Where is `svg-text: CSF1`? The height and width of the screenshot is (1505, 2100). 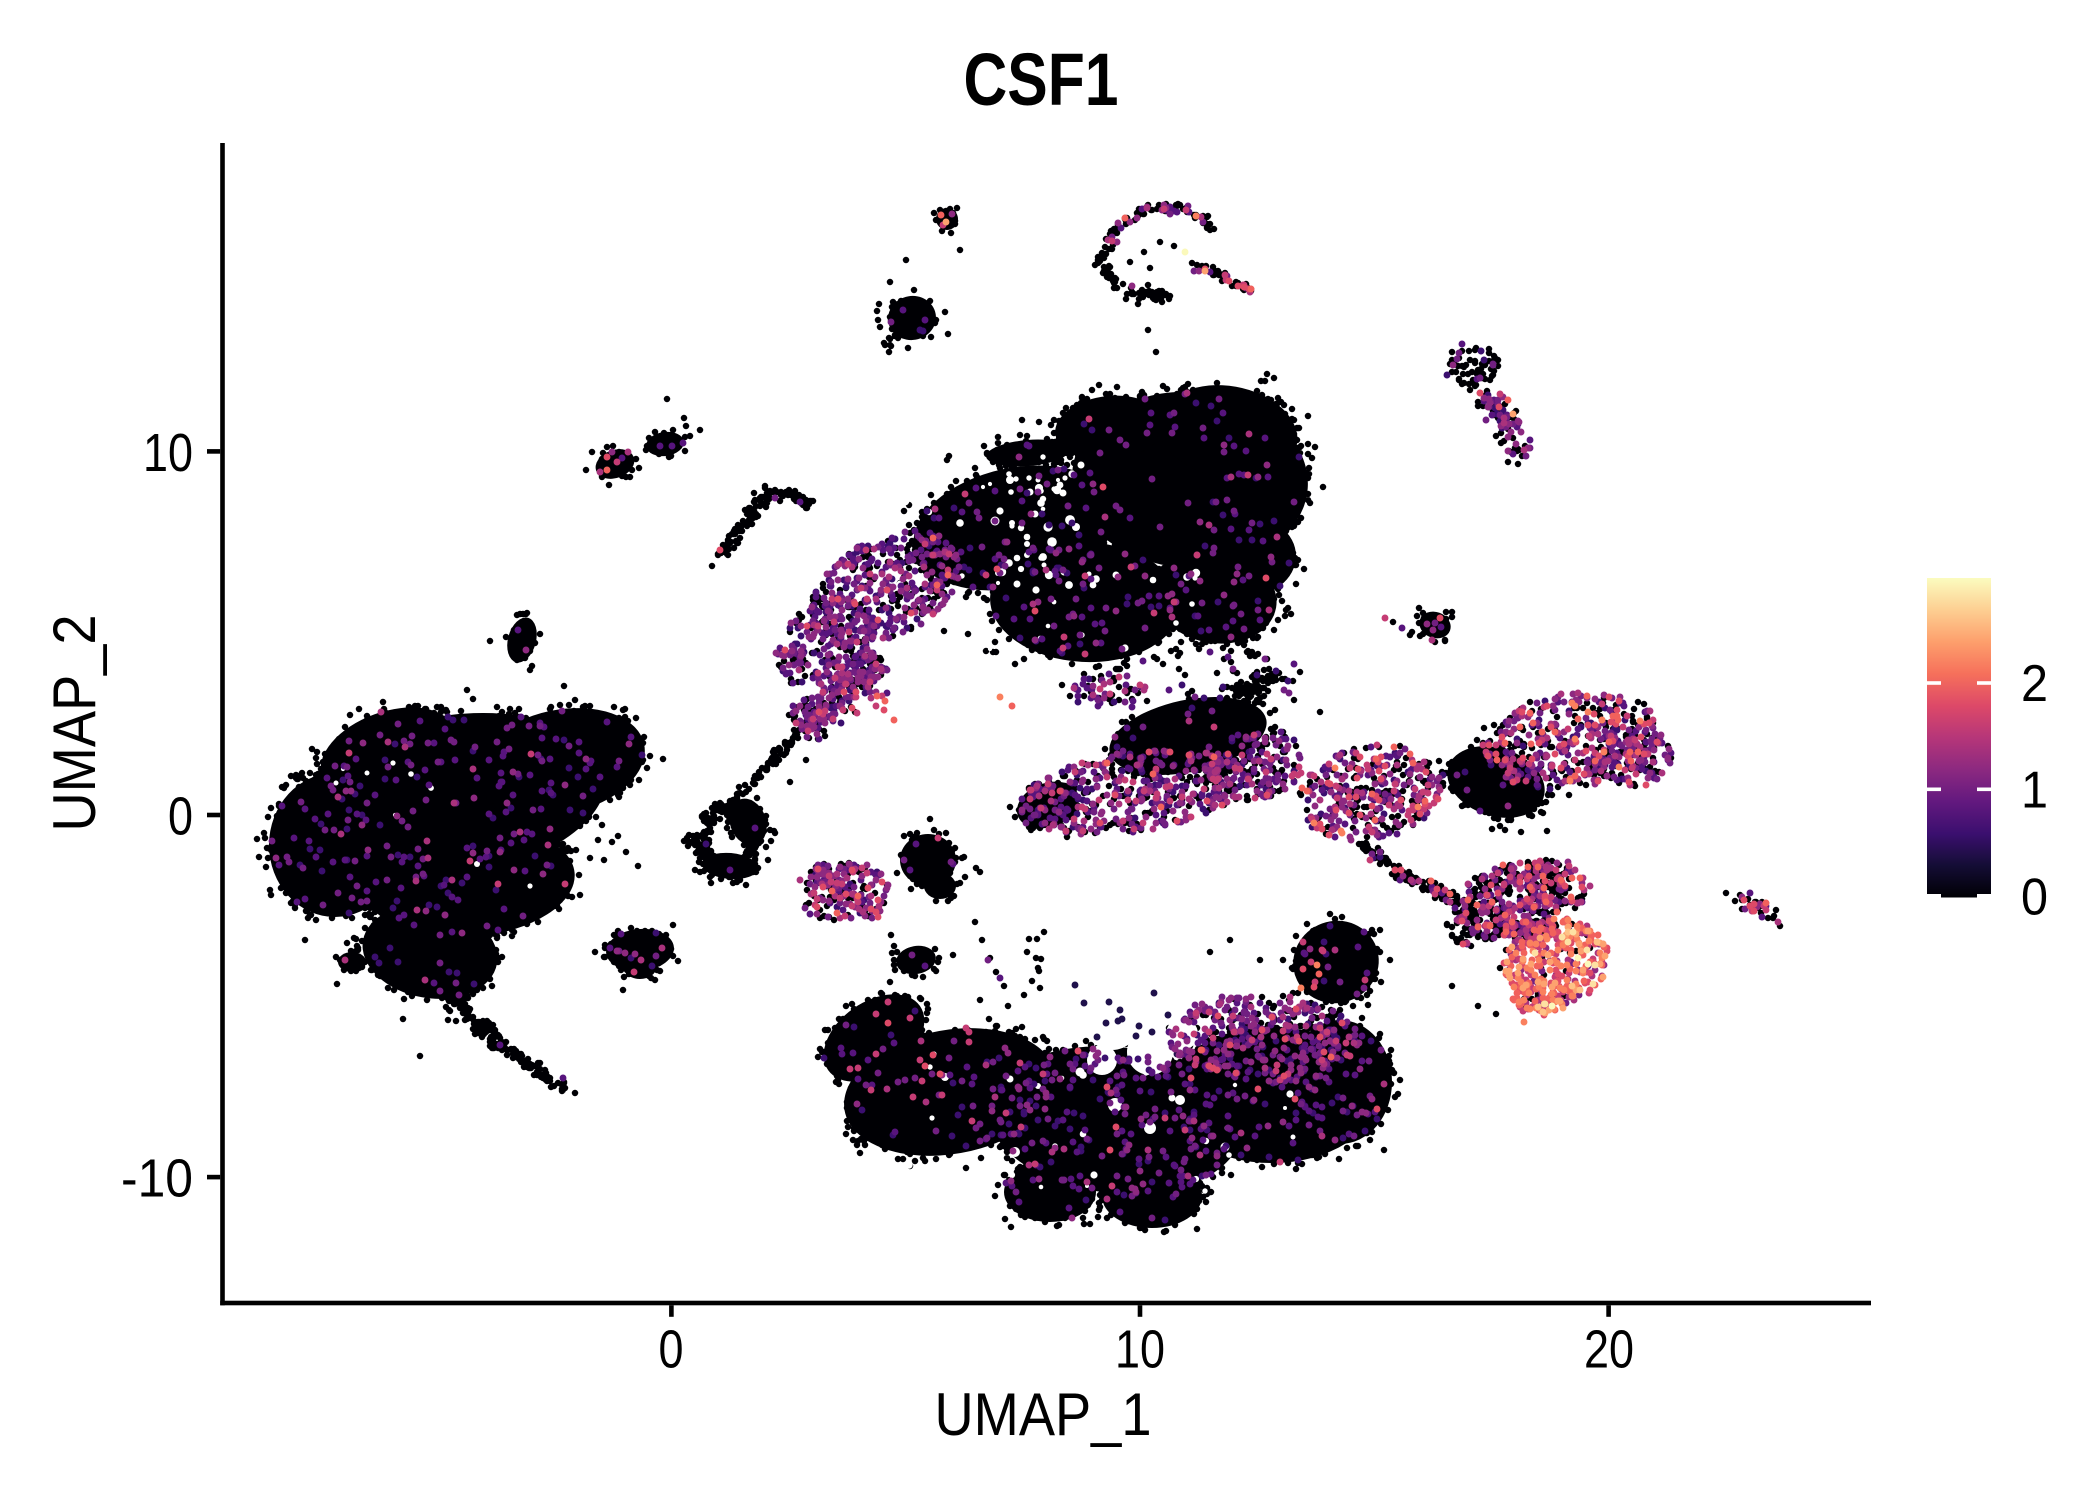
svg-text: CSF1 is located at coordinates (1041, 79).